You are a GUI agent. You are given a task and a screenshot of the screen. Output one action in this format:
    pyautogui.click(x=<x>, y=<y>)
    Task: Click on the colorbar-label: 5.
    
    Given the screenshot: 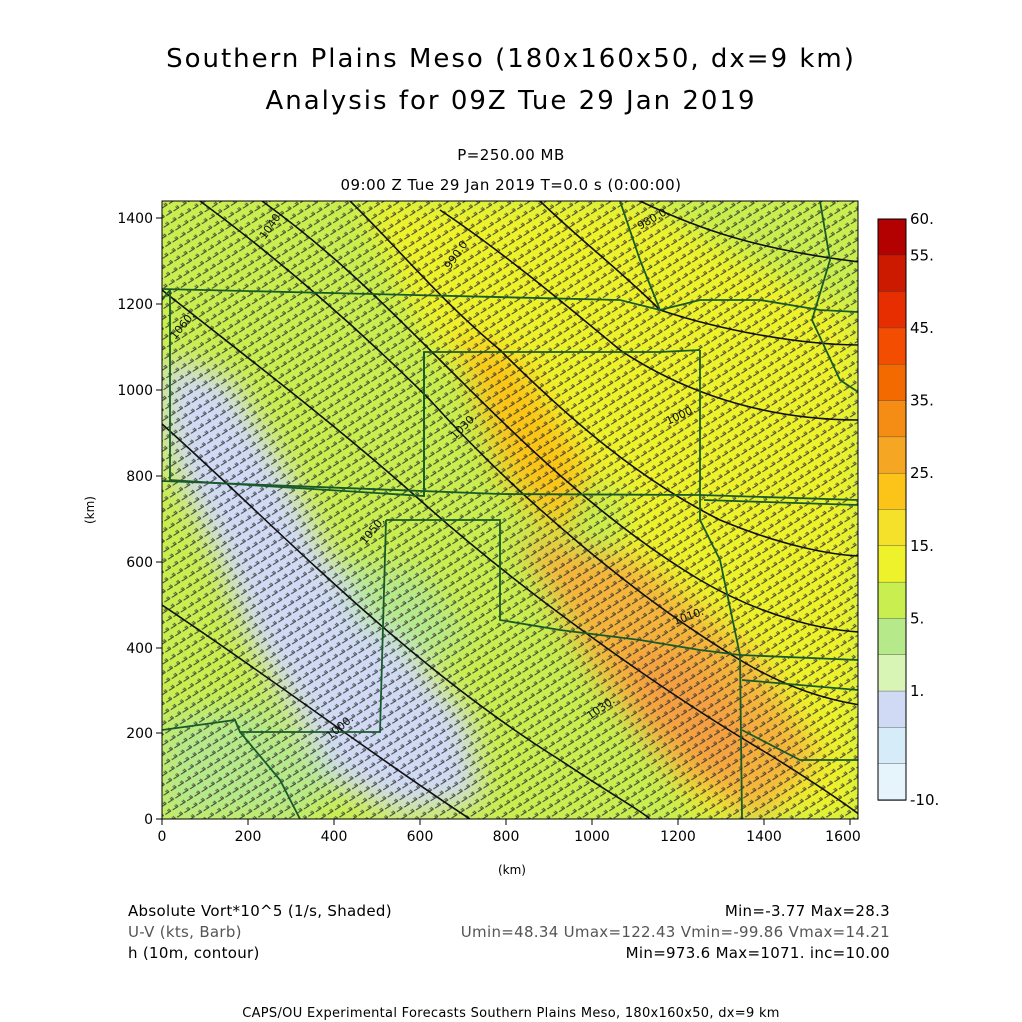 What is the action you would take?
    pyautogui.click(x=917, y=618)
    